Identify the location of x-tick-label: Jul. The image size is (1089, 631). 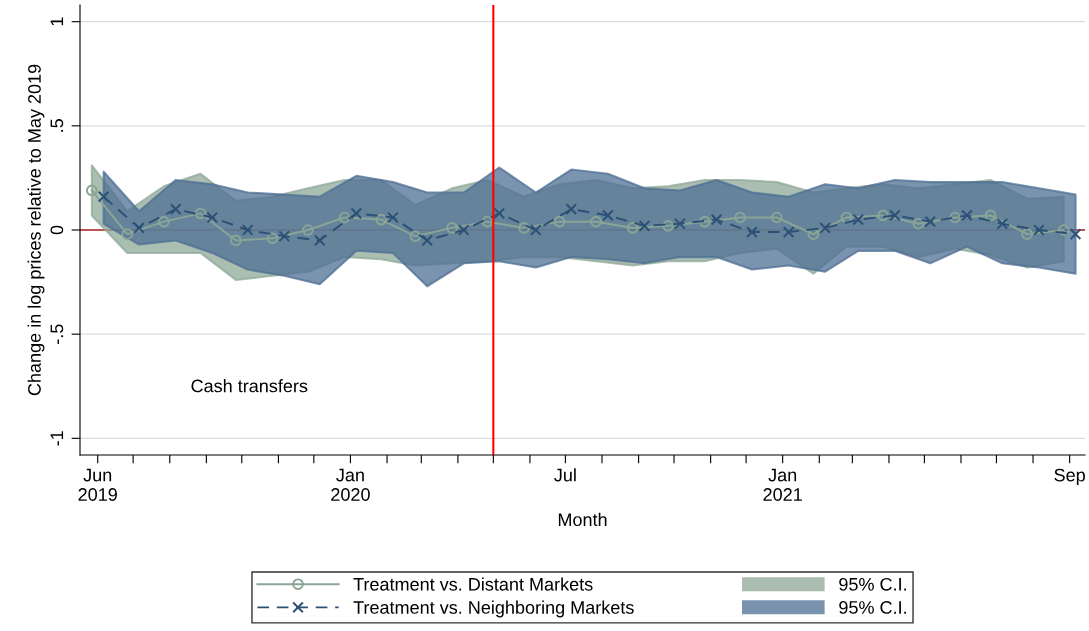
(565, 475).